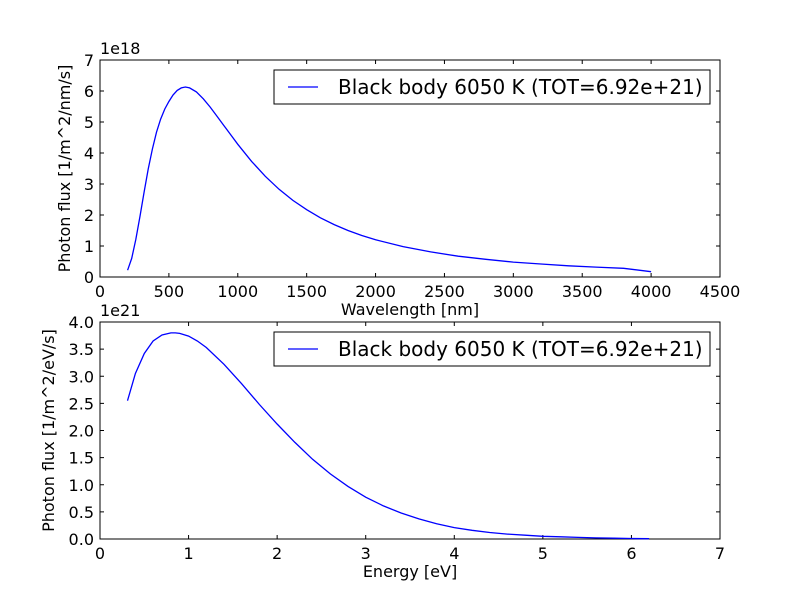  Describe the element at coordinates (48, 430) in the screenshot. I see `y-axis-label: Photon flux [1/m^2/eV/s]` at that location.